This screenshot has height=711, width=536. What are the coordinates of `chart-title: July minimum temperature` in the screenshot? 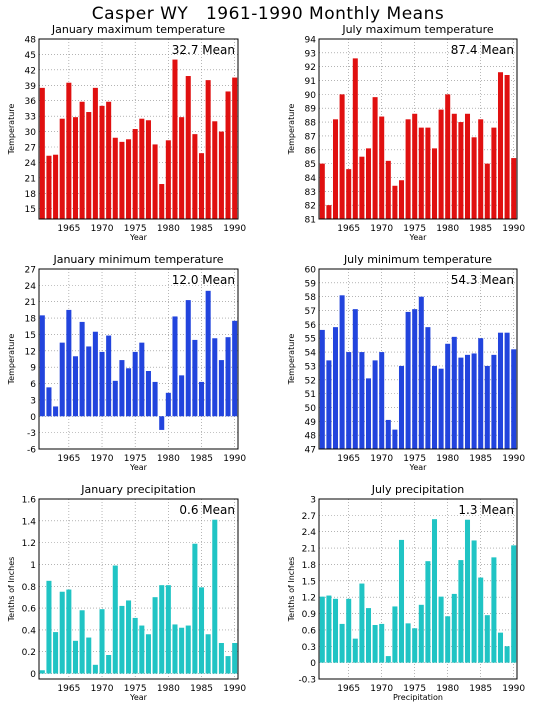 It's located at (417, 259).